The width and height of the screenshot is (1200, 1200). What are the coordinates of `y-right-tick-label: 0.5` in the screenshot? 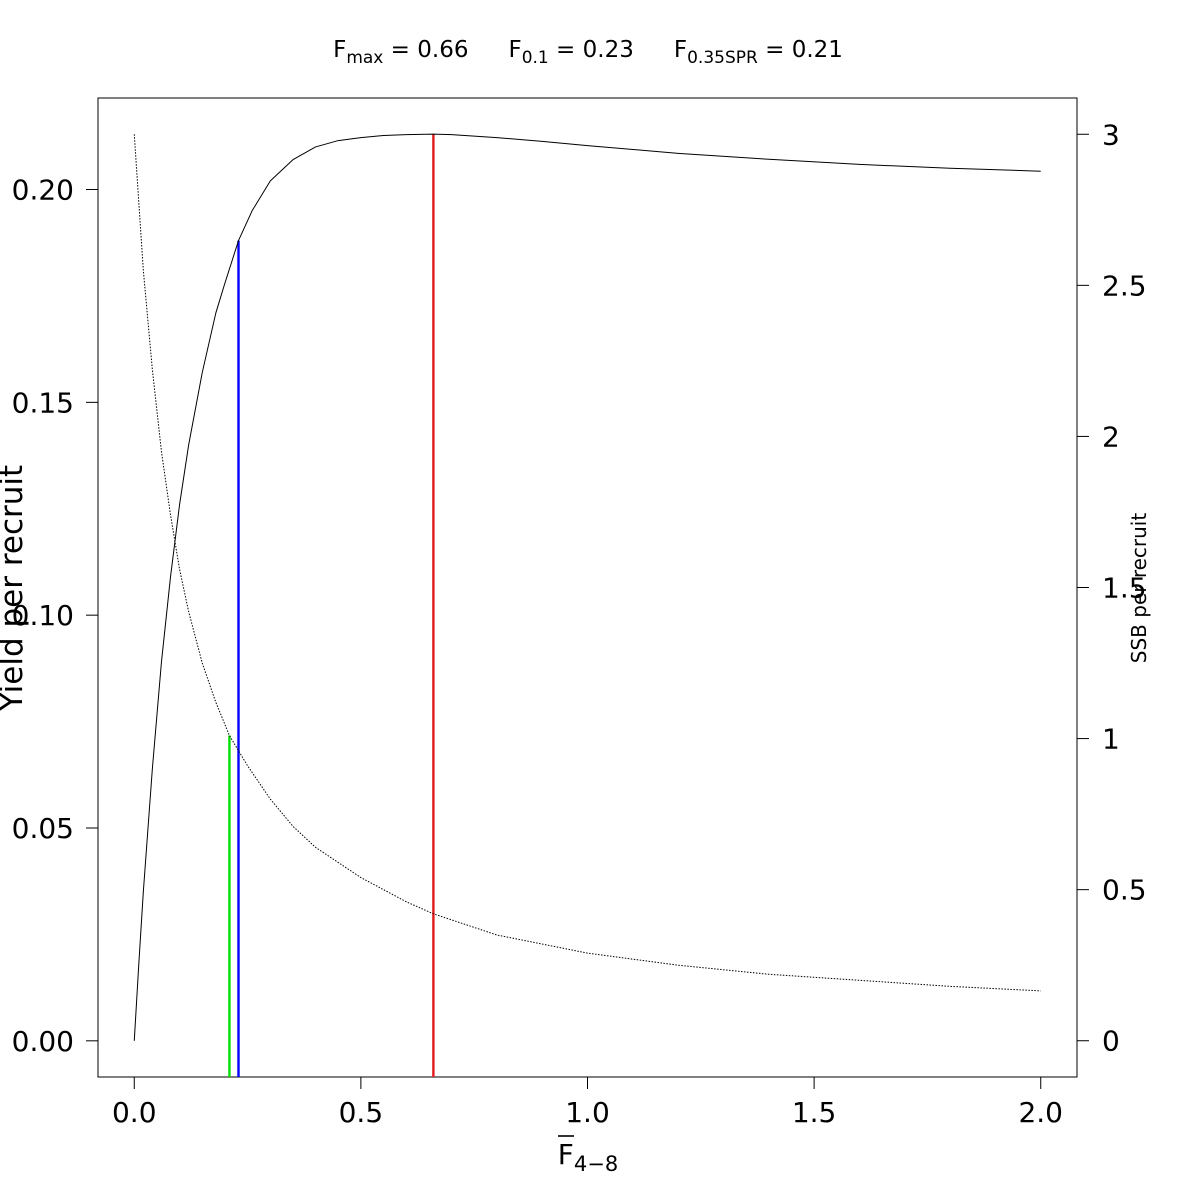 It's located at (1124, 890).